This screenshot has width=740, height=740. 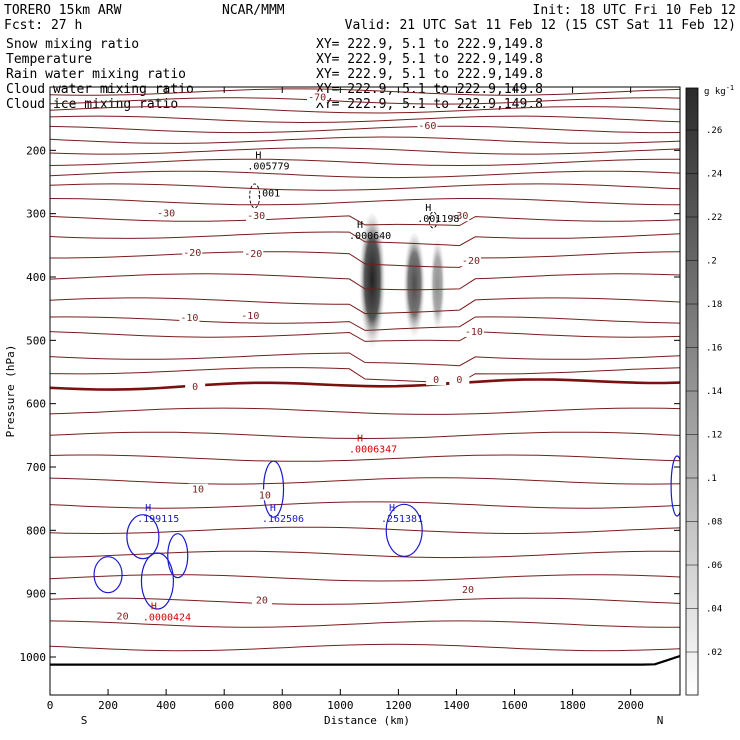 I want to click on colorbar-label-3: .08, so click(x=714, y=523).